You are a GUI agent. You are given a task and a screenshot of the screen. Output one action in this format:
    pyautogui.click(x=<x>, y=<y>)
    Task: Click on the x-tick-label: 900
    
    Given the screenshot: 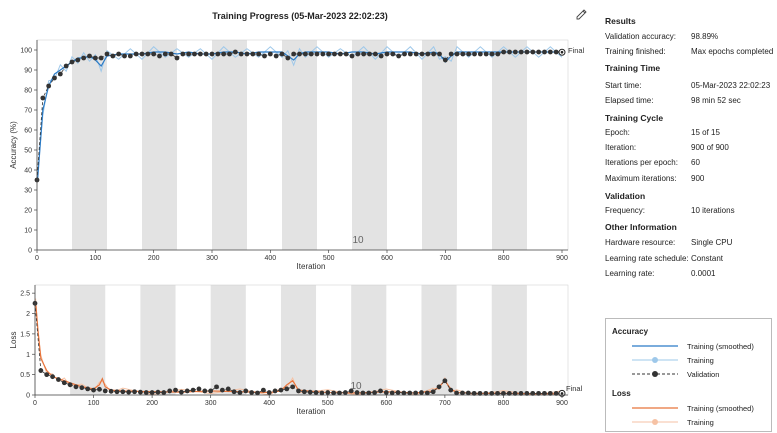 What is the action you would take?
    pyautogui.click(x=562, y=258)
    